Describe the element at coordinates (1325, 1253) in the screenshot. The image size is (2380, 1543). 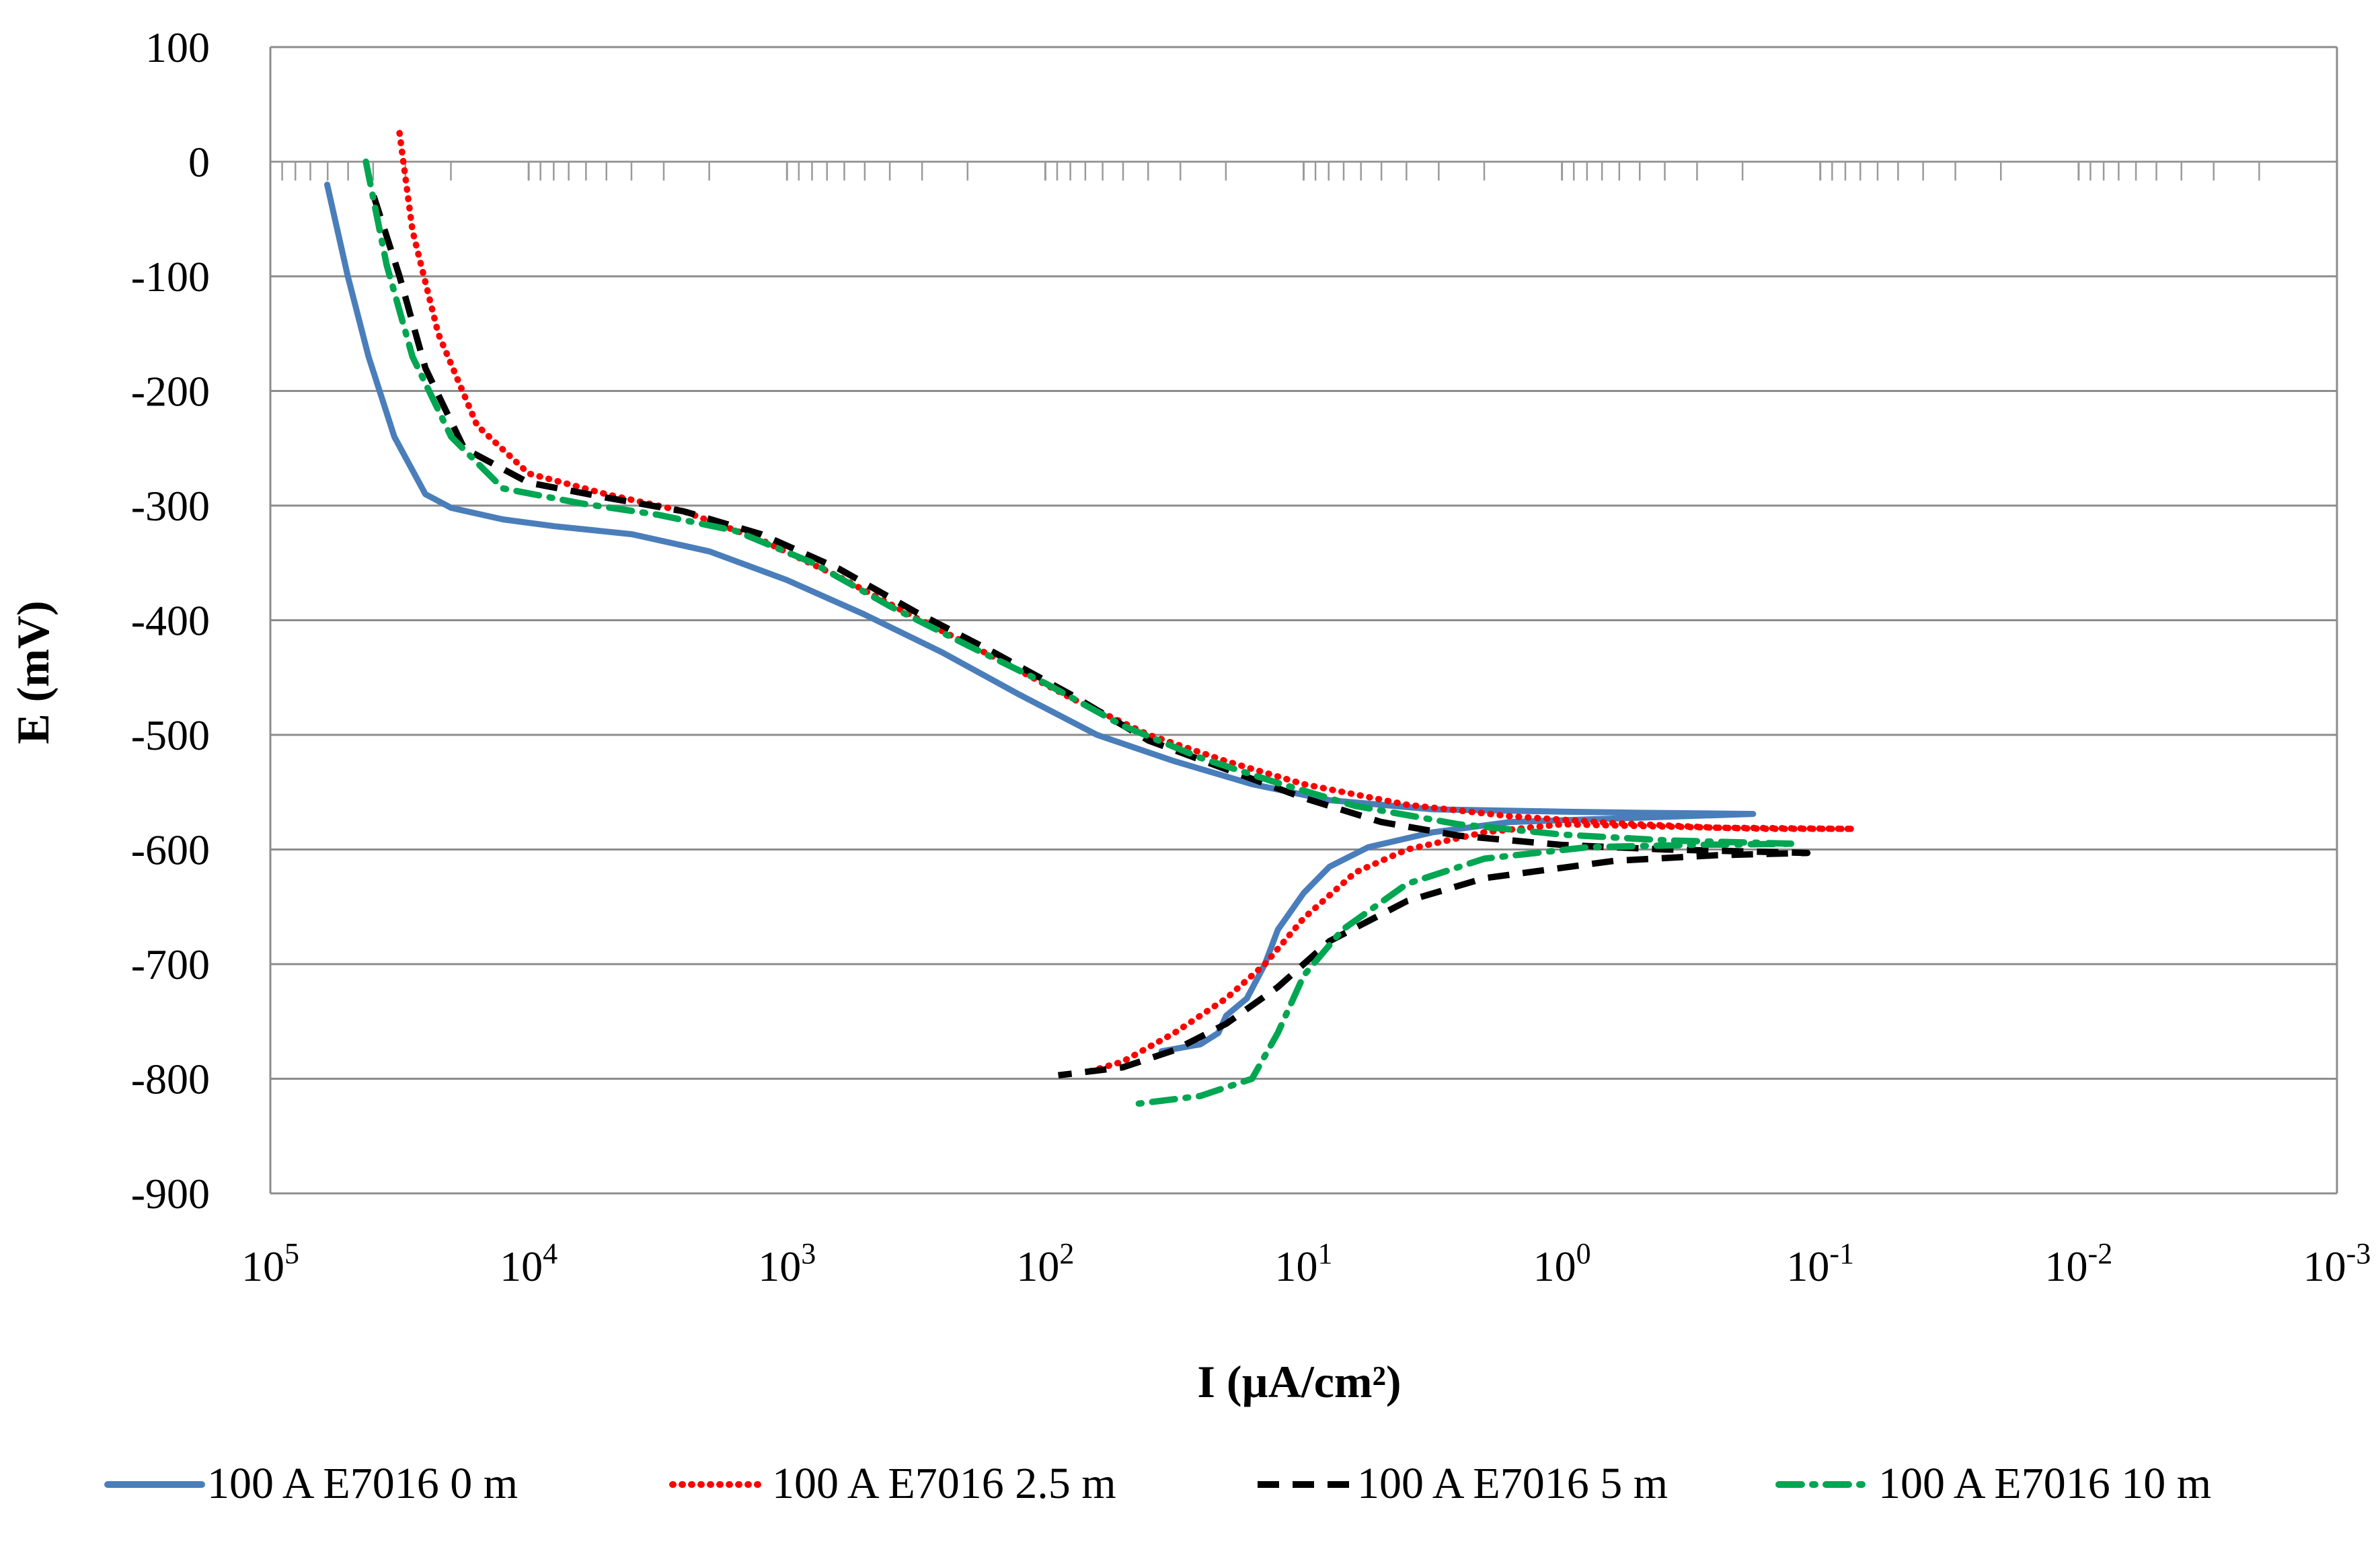
I see `x-tick-exponent: 1` at that location.